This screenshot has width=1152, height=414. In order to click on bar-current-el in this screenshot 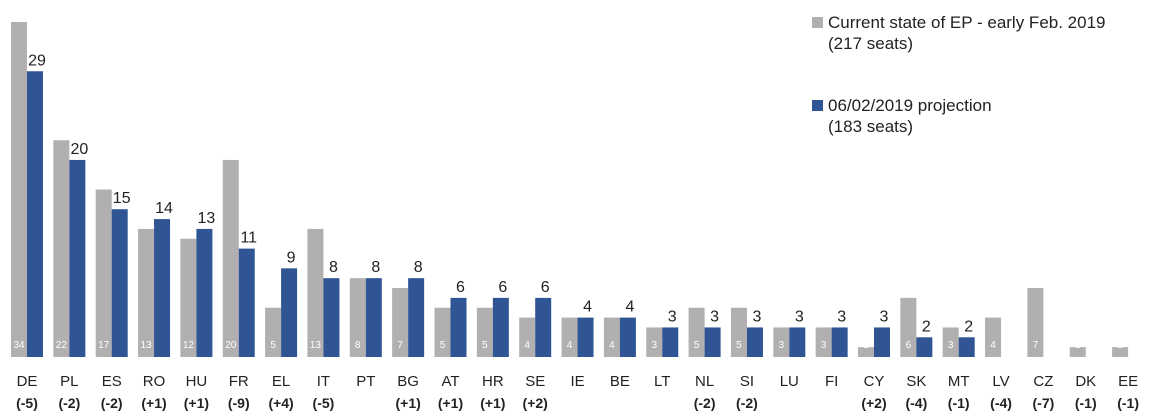, I will do `click(273, 332)`.